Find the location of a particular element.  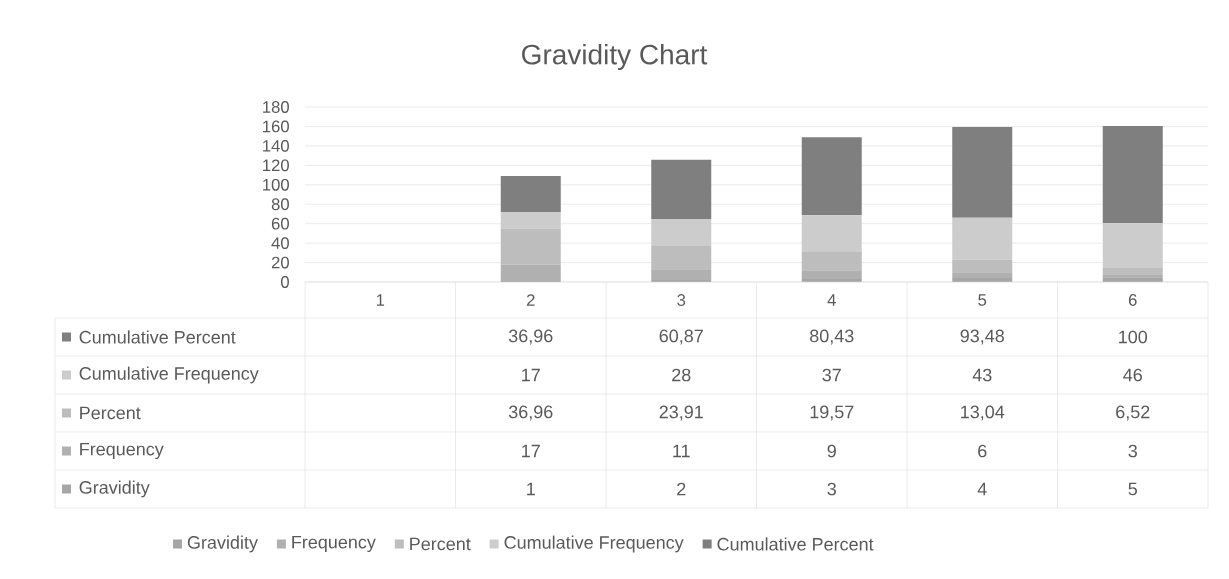

x-tick-label: 5 is located at coordinates (982, 300).